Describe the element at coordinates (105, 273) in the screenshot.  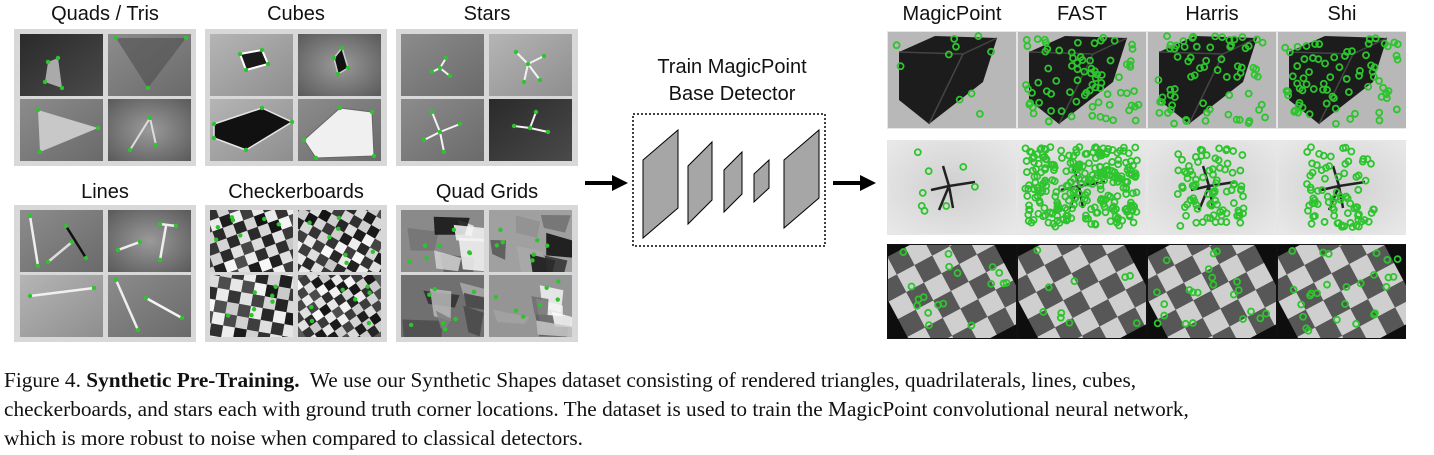
I see `line-segments` at that location.